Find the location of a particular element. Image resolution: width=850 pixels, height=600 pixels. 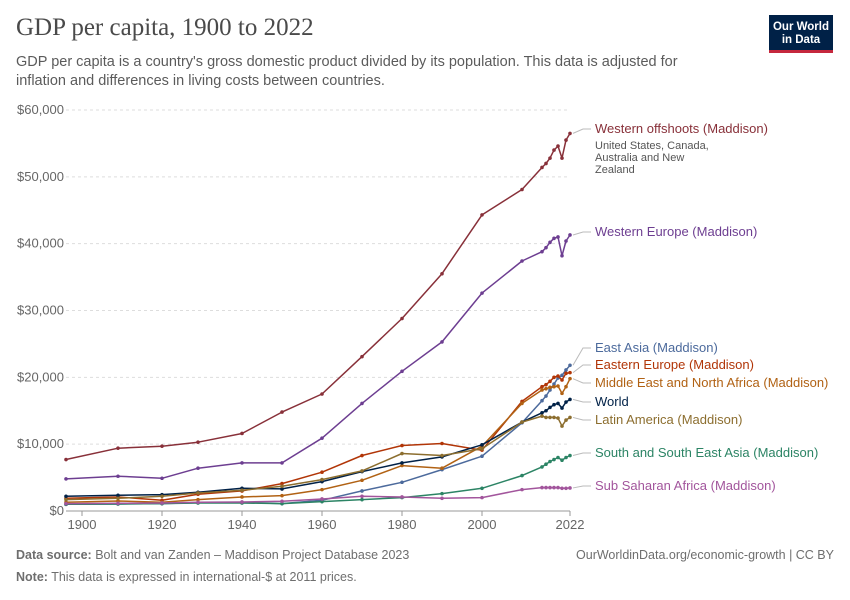

series-line is located at coordinates (318, 436).